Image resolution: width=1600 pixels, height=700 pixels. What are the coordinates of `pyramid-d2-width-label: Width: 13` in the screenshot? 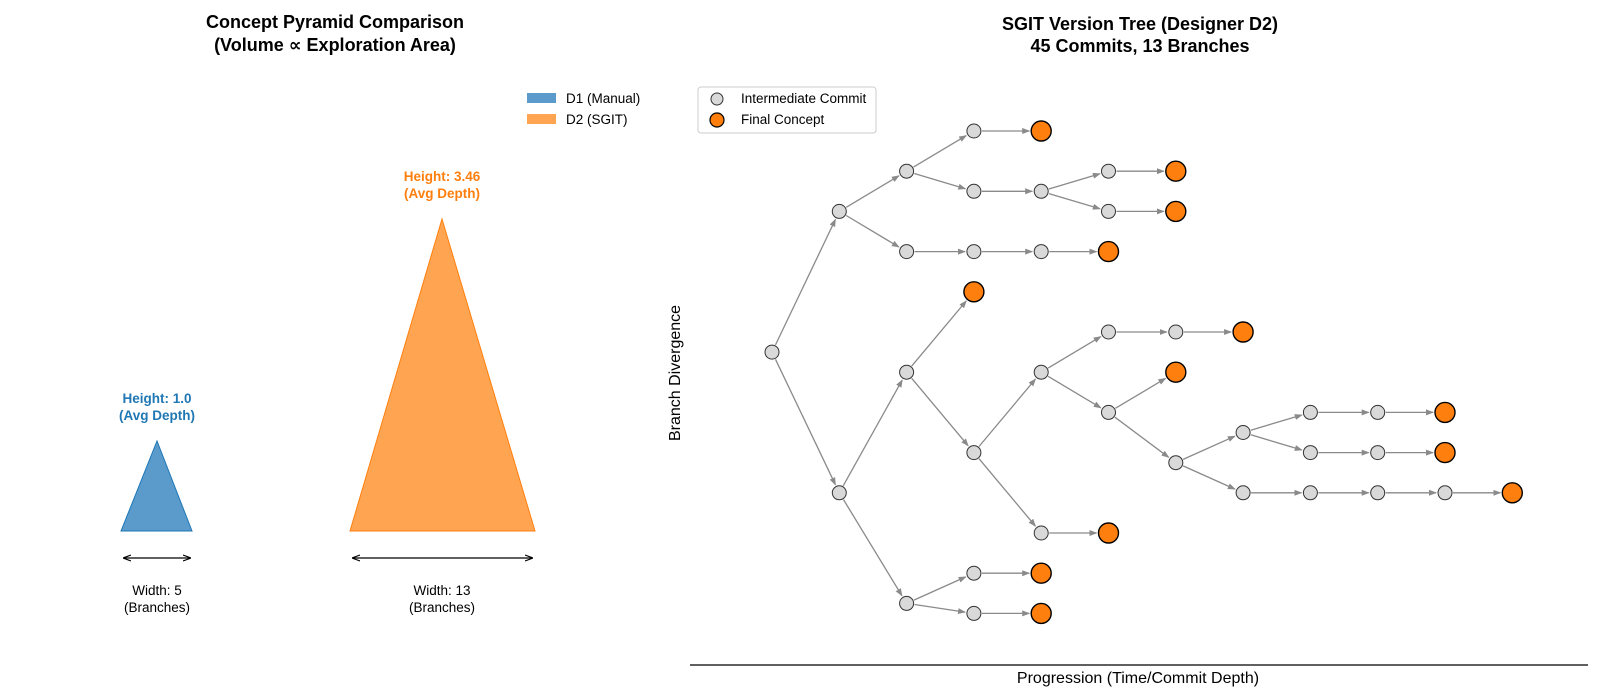 It's located at (441, 590).